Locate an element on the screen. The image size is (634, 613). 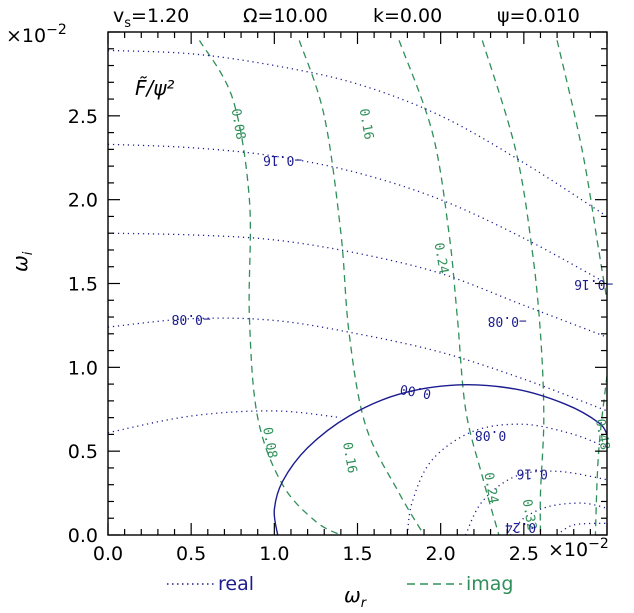
panel-label: F̃/ψ² is located at coordinates (154, 88).